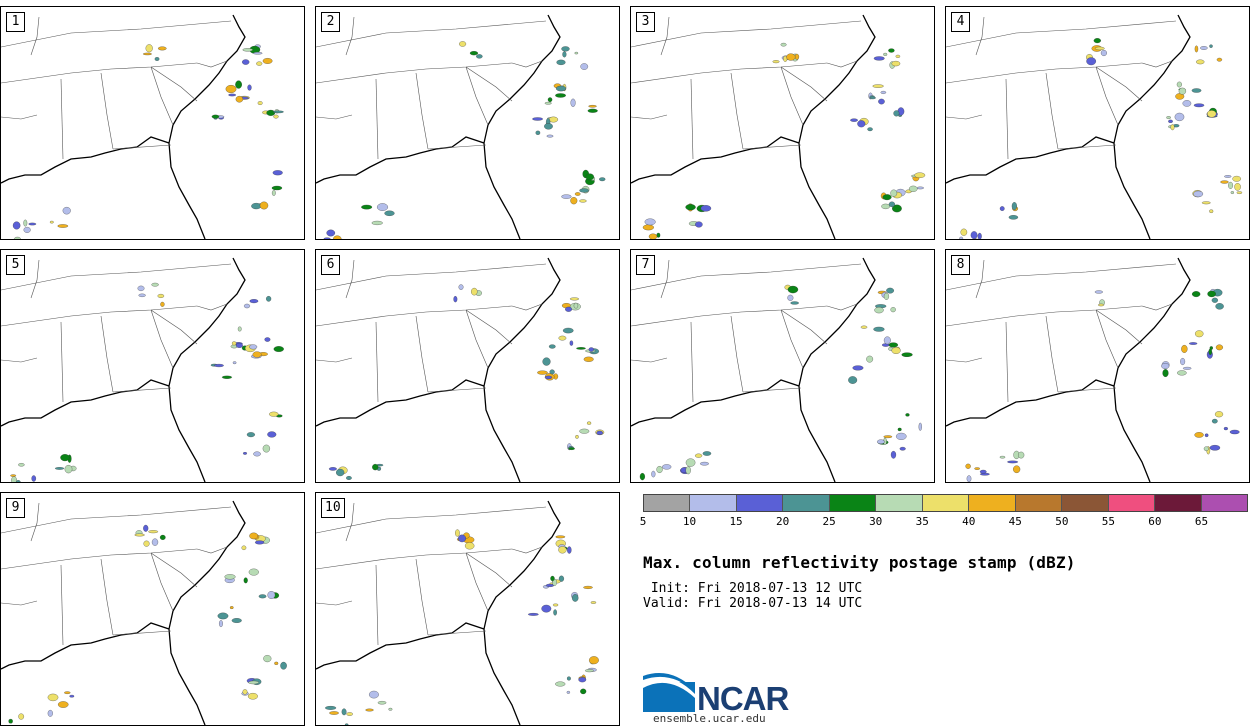 The height and width of the screenshot is (728, 1260). Describe the element at coordinates (922, 521) in the screenshot. I see `colorbar-tick-label: 35` at that location.